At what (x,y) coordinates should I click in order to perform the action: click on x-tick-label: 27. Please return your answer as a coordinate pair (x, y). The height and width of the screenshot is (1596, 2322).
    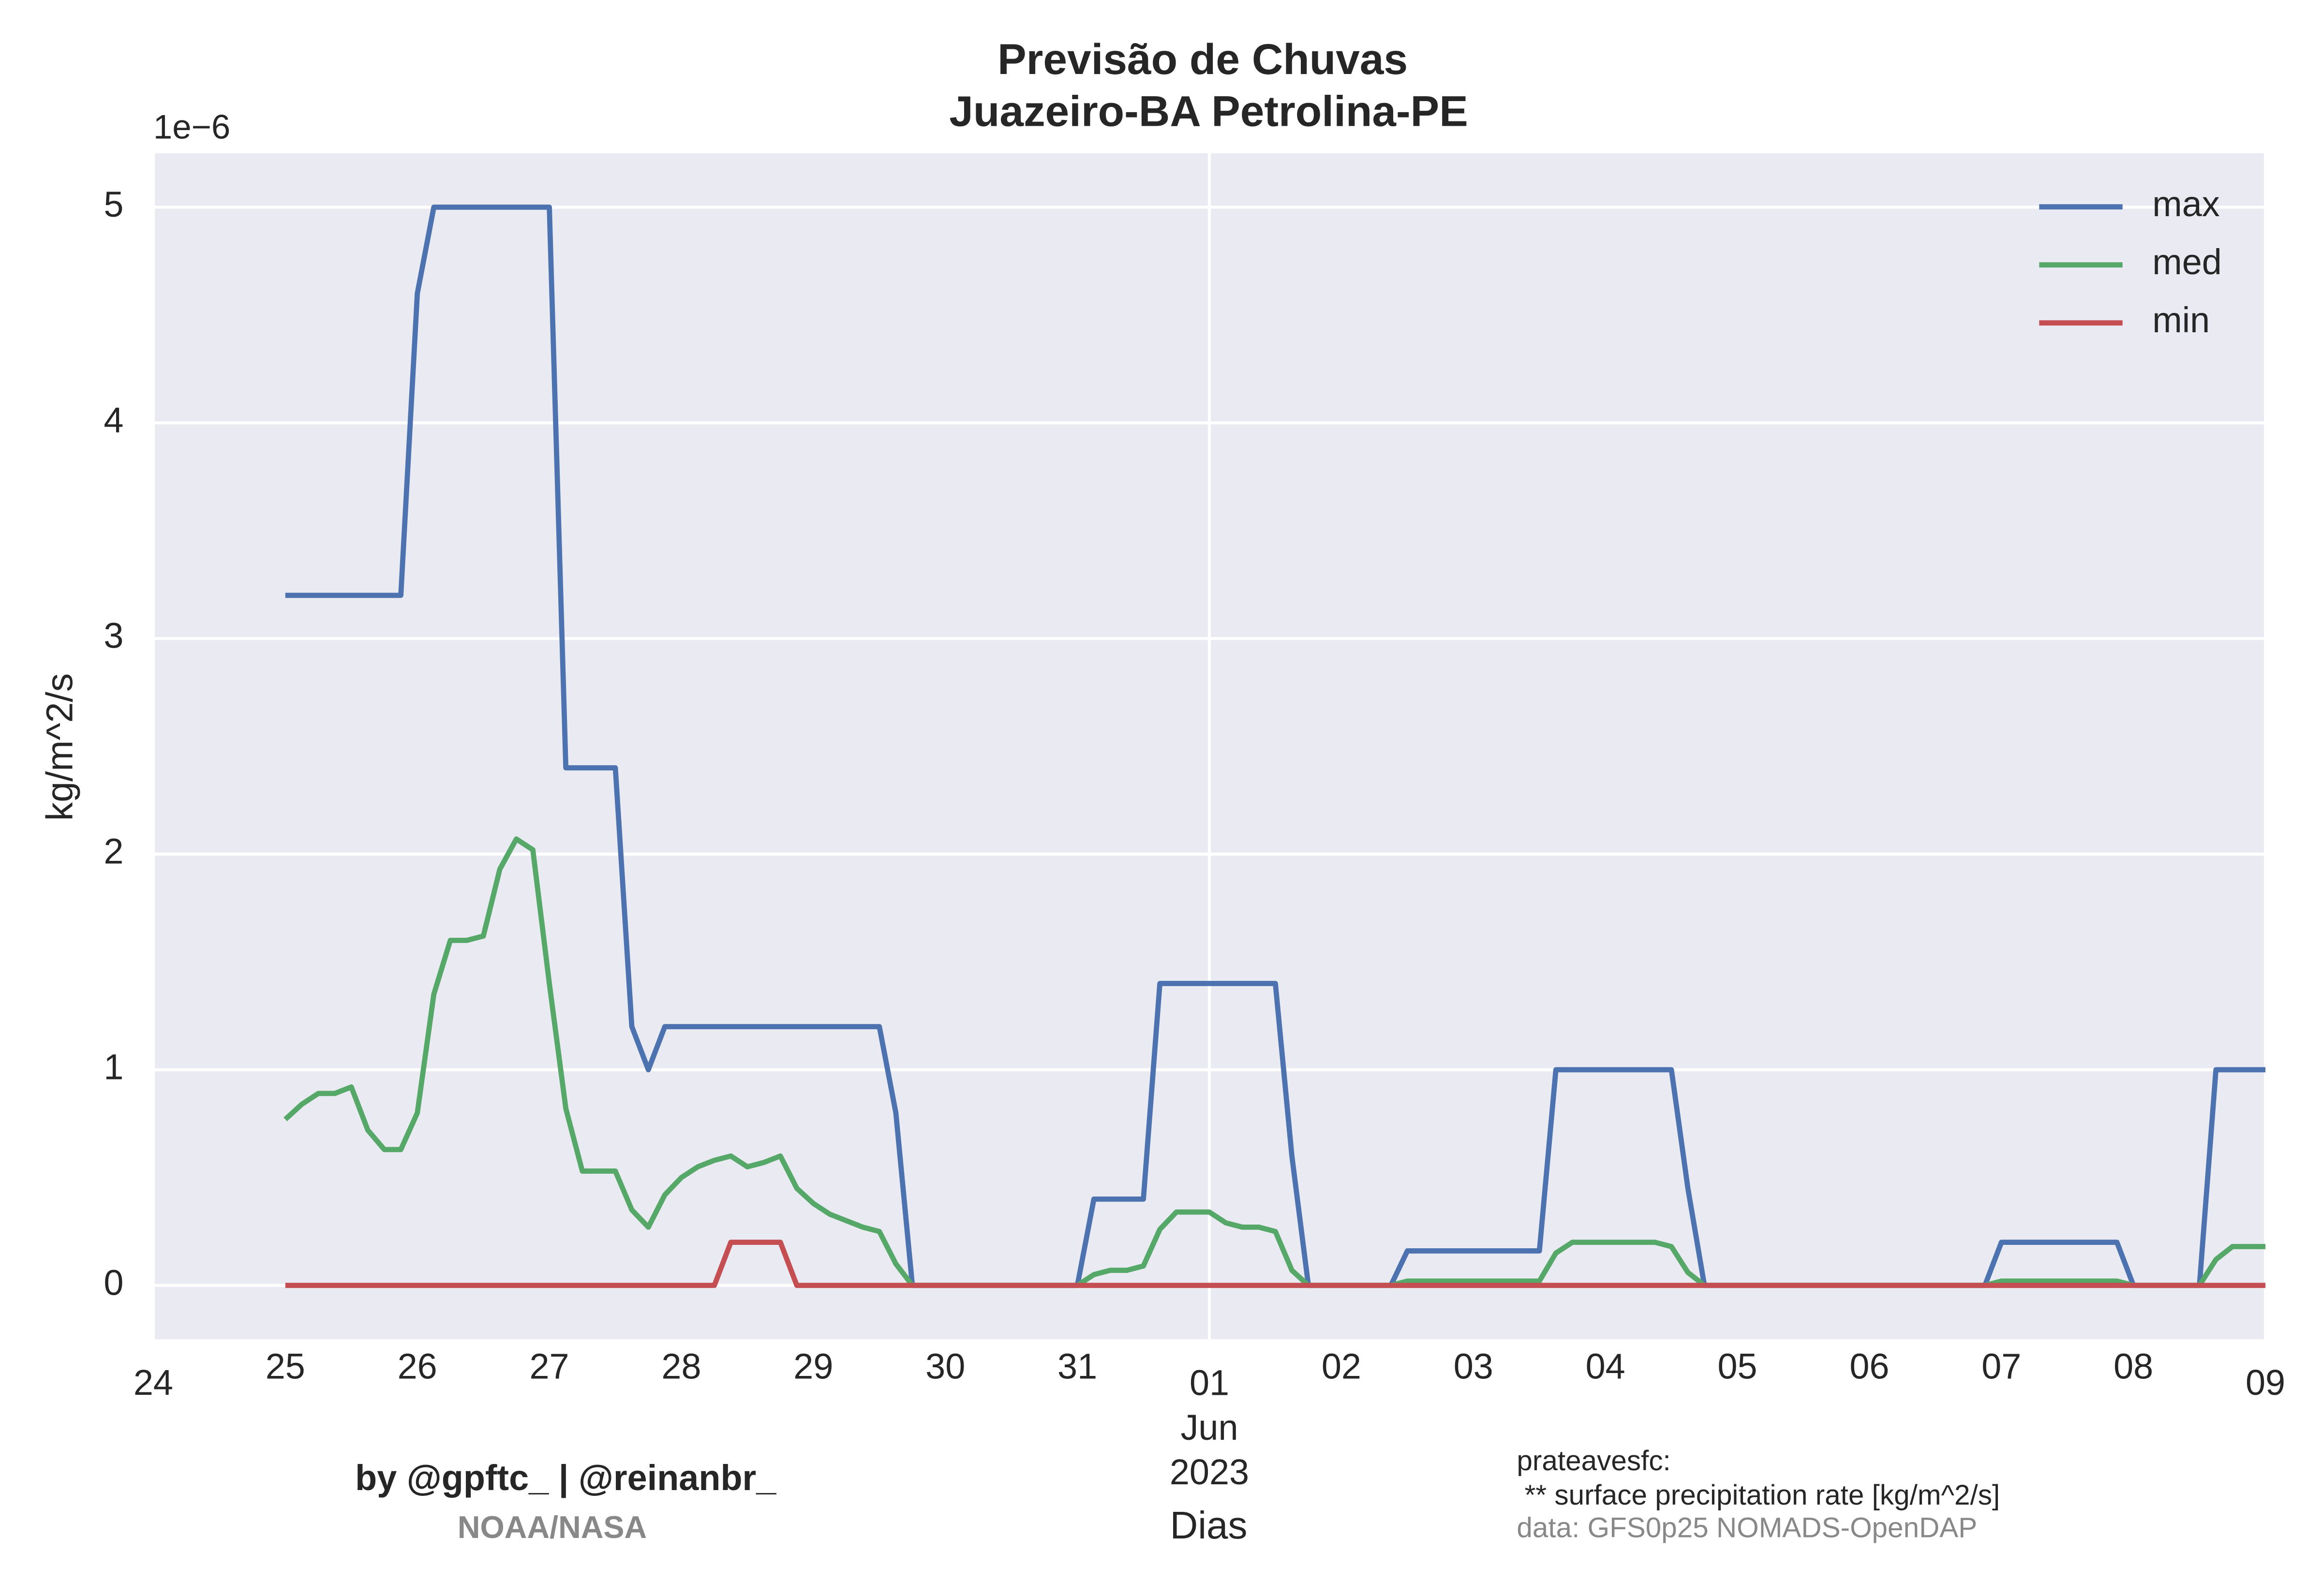
    Looking at the image, I should click on (549, 1366).